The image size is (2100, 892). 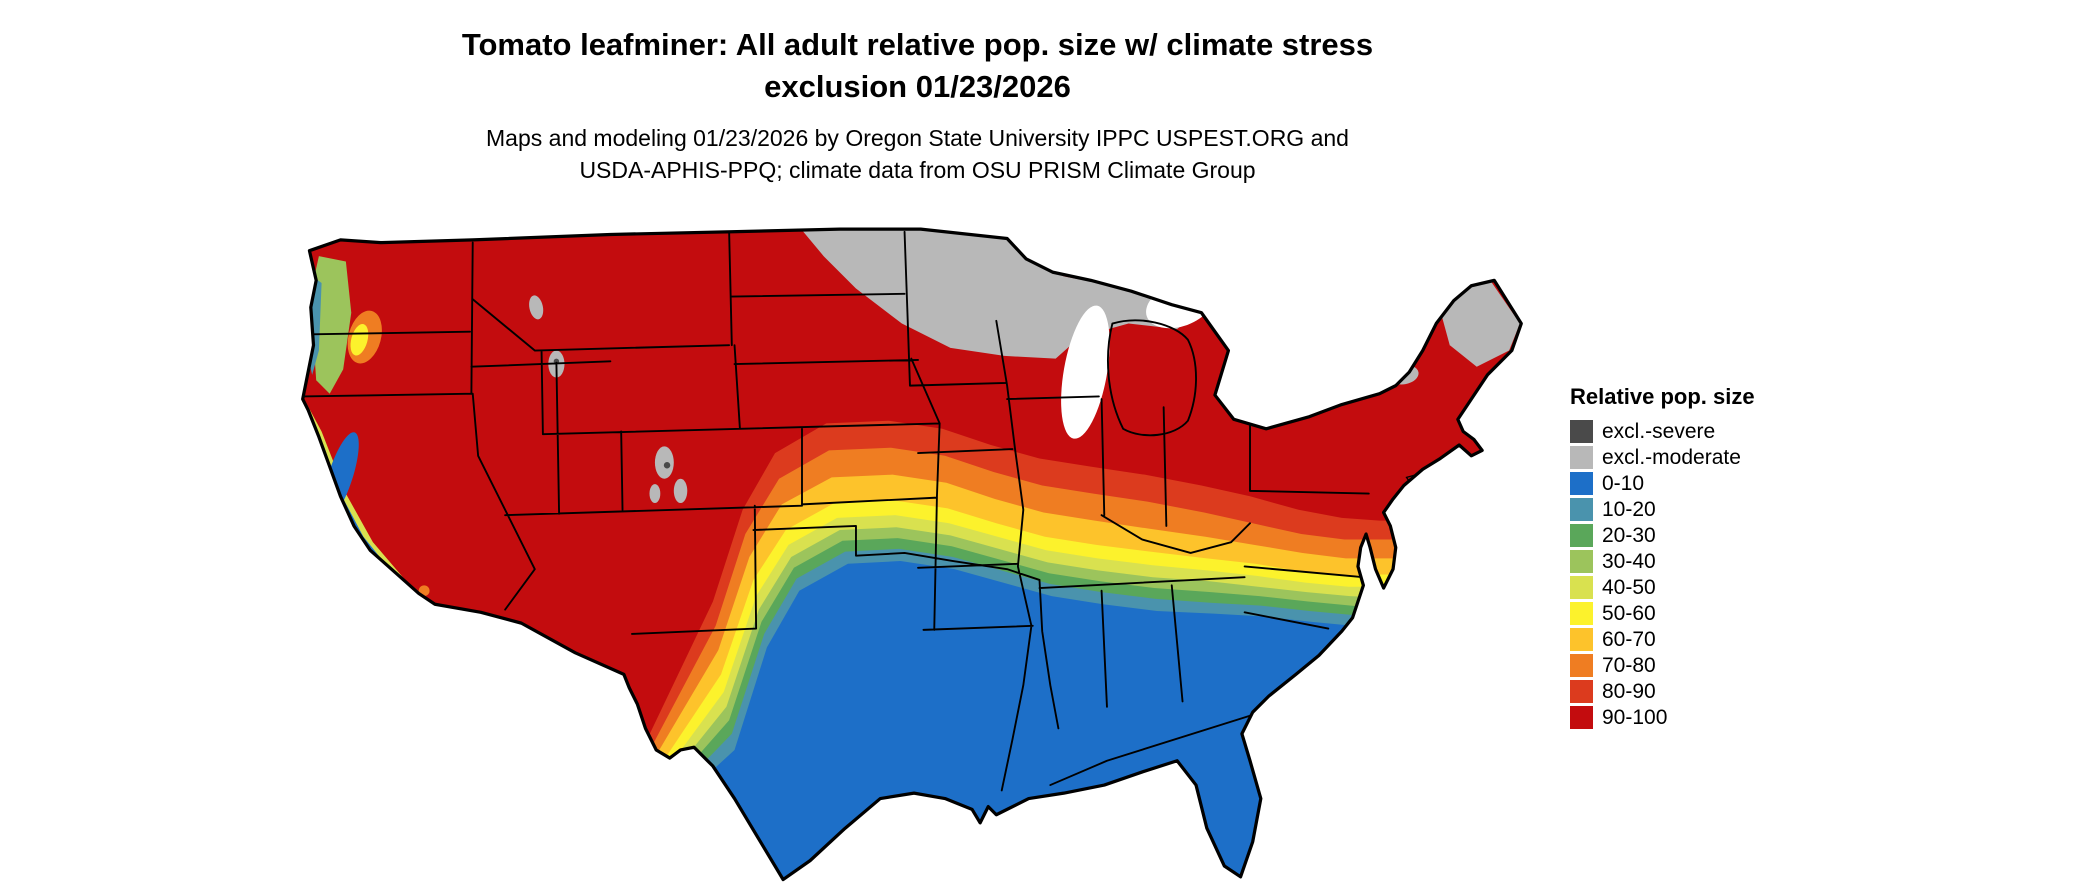 I want to click on map-keys-dot, so click(x=1228, y=886).